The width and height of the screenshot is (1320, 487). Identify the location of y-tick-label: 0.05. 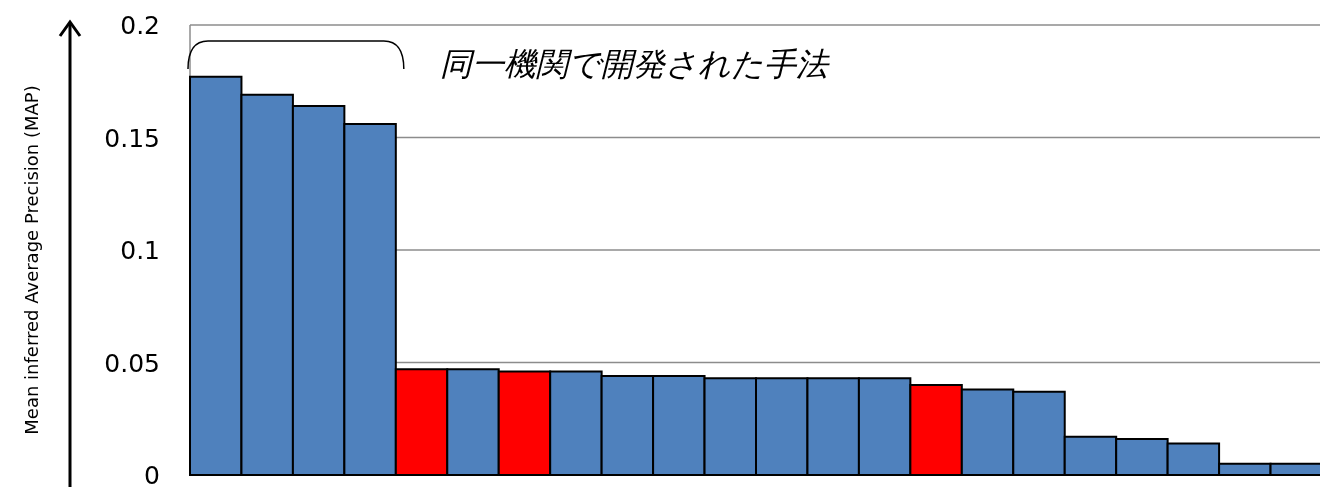
(132, 363).